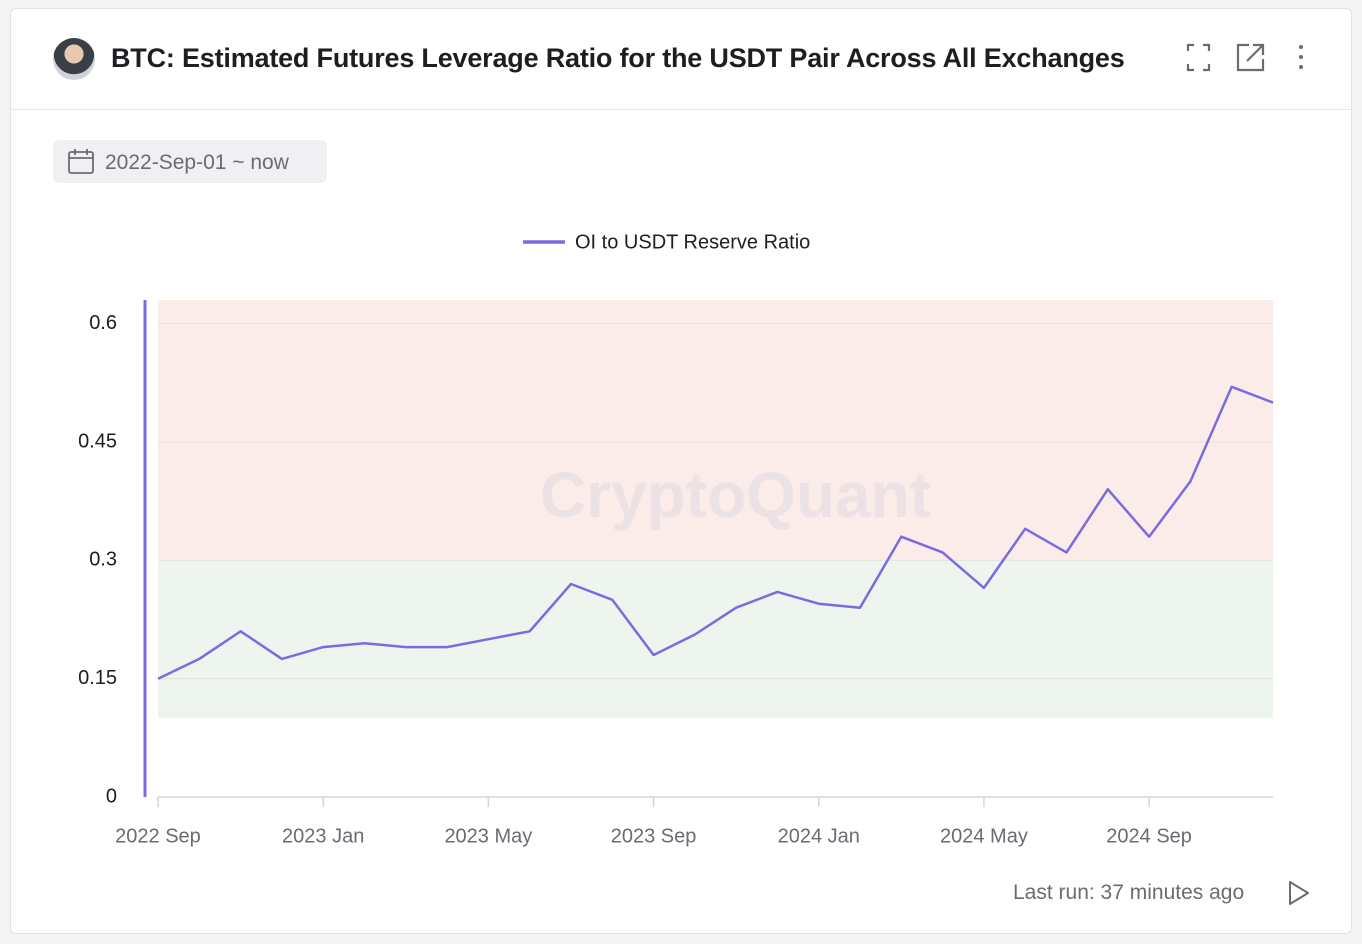  Describe the element at coordinates (488, 836) in the screenshot. I see `x-tick-label: 2023 May` at that location.